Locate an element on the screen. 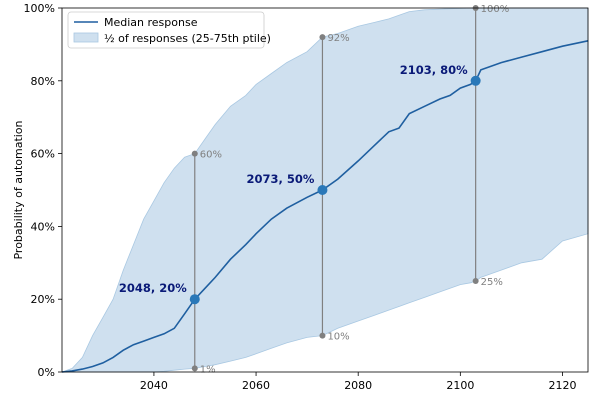 The height and width of the screenshot is (400, 600). highlight-label-0: 2048, 20% is located at coordinates (153, 288).